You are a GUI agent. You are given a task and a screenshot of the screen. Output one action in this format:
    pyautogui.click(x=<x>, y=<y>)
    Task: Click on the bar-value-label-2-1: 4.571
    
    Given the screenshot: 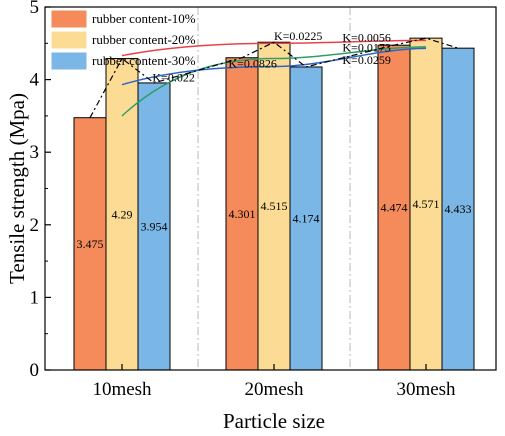 What is the action you would take?
    pyautogui.click(x=426, y=204)
    